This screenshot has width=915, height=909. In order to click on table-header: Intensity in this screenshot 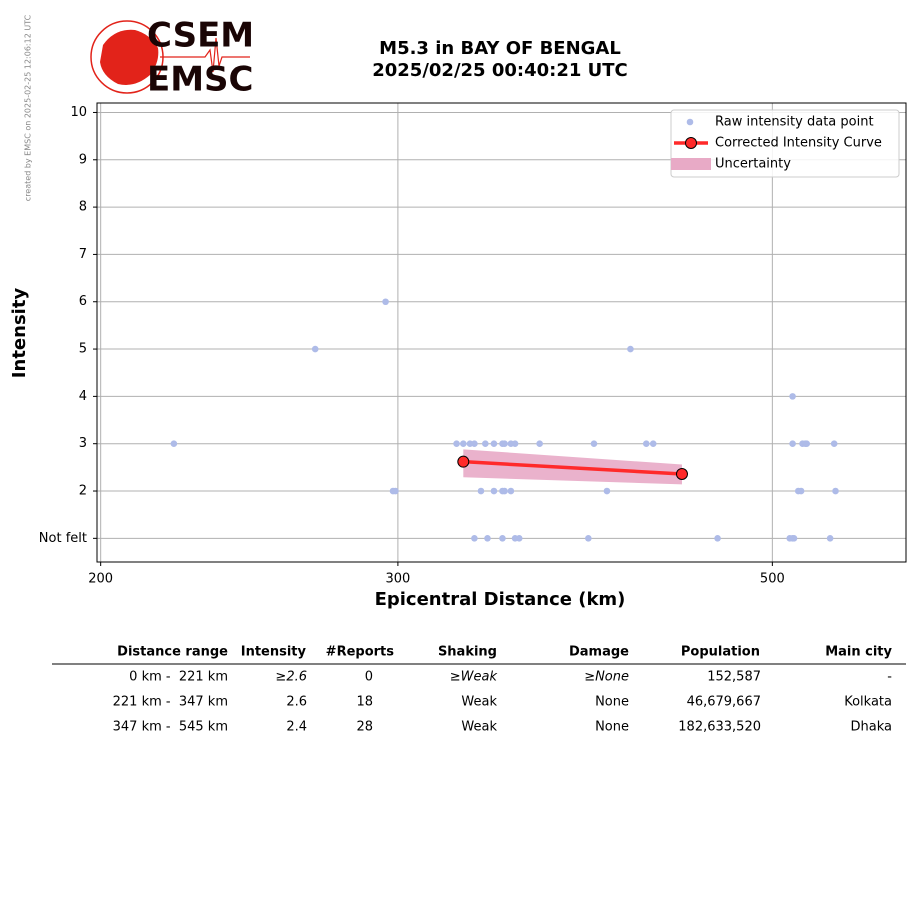, I will do `click(274, 652)`.